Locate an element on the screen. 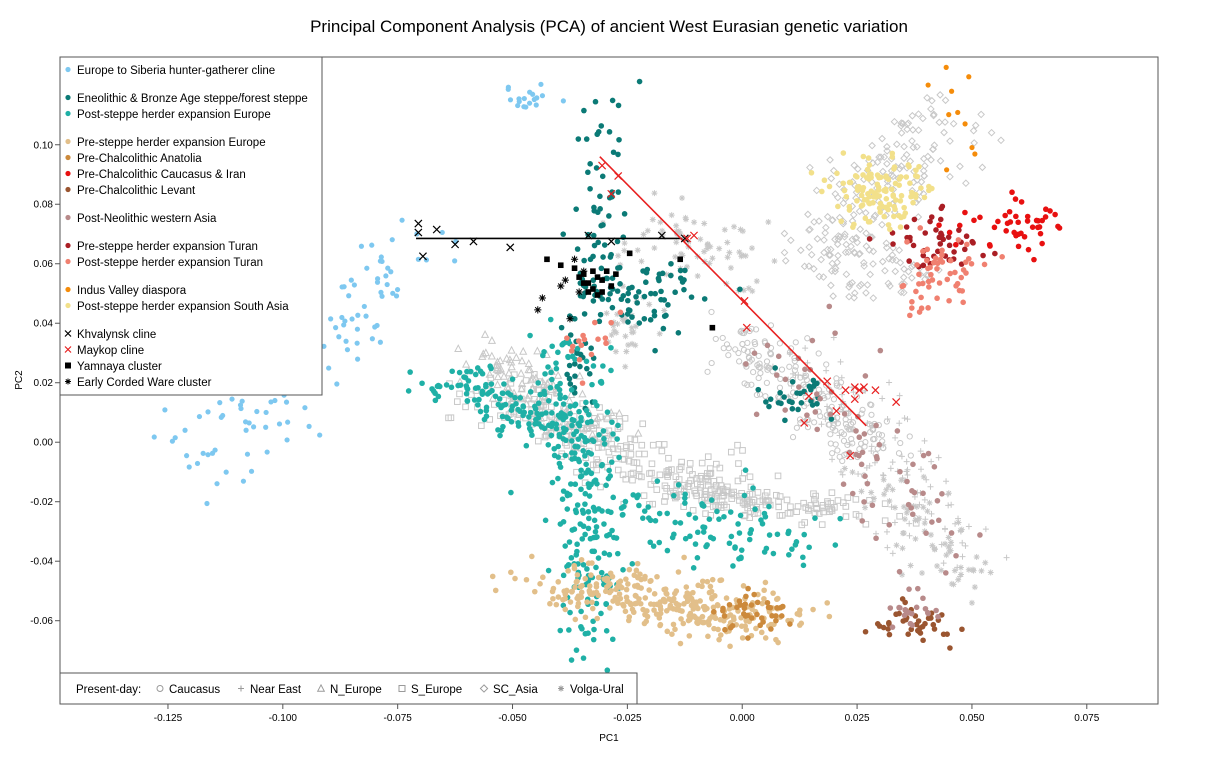 This screenshot has width=1218, height=757. legend-marker is located at coordinates (68, 173).